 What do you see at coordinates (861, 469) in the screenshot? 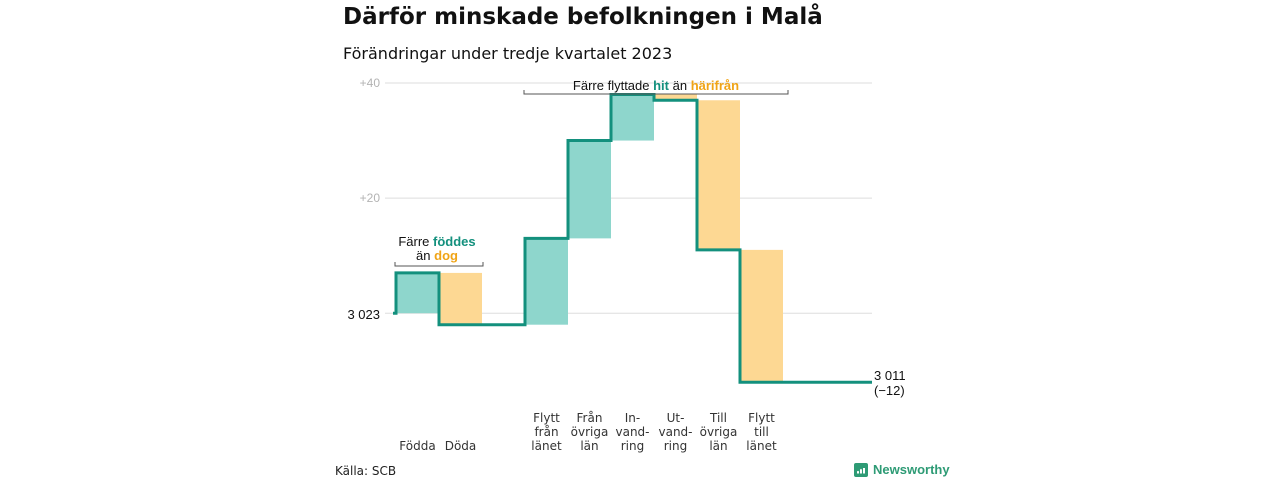
I see `newsworthy-logo-icon` at bounding box center [861, 469].